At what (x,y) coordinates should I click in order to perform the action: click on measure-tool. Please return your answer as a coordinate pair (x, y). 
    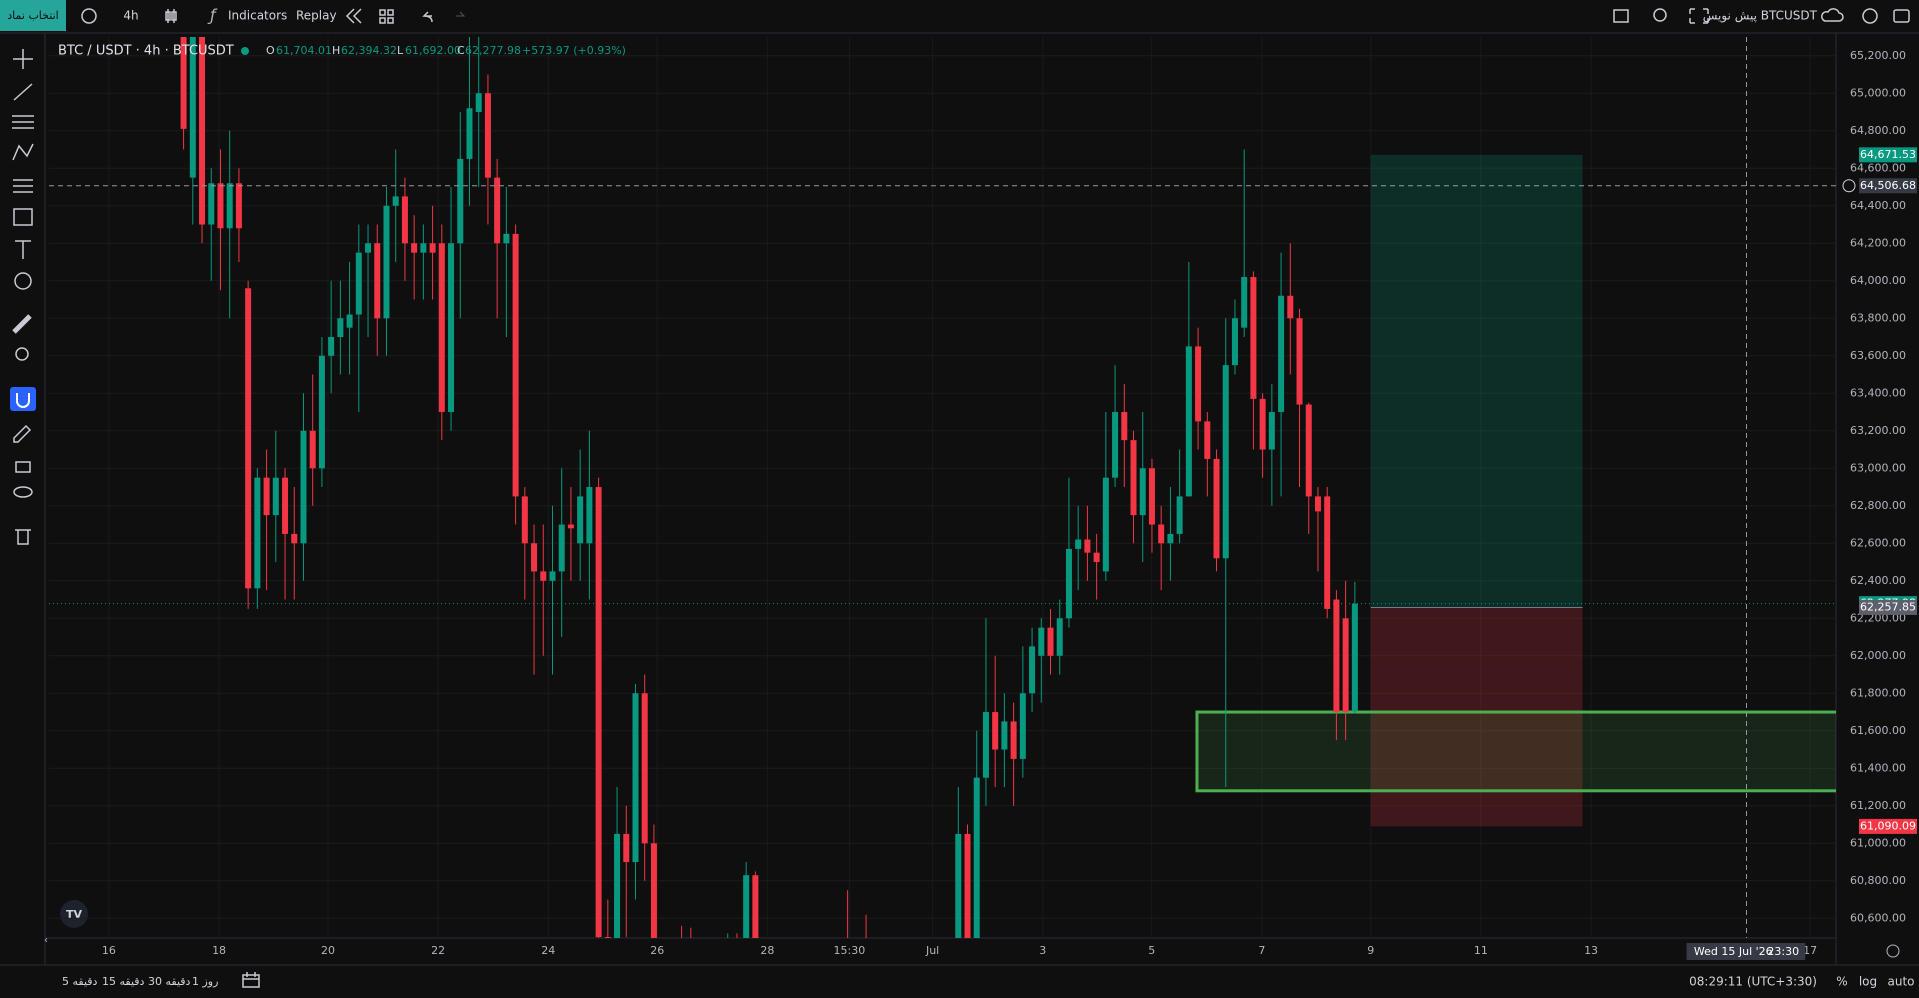
    Looking at the image, I should click on (22, 324).